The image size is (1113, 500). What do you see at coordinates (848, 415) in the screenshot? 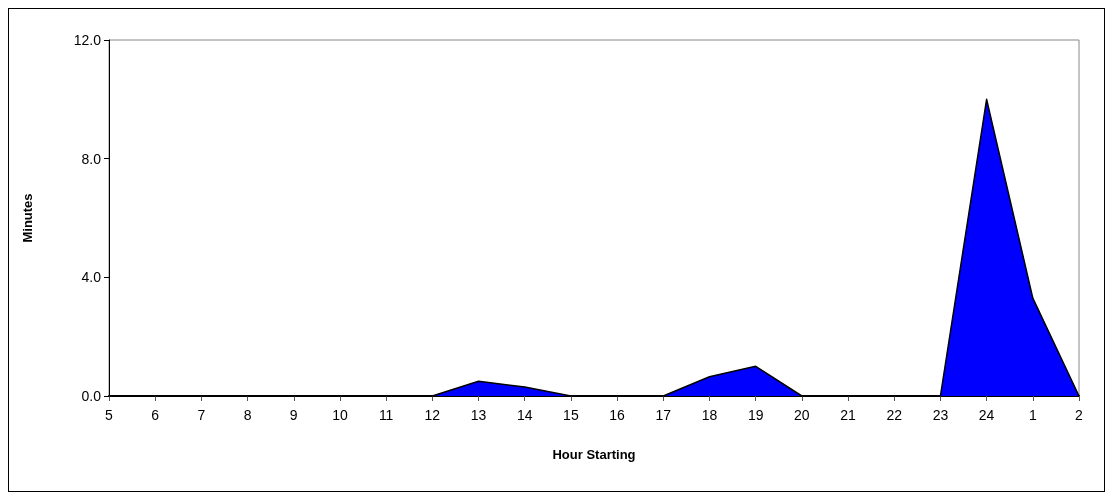
I see `x-tick-label: 21` at bounding box center [848, 415].